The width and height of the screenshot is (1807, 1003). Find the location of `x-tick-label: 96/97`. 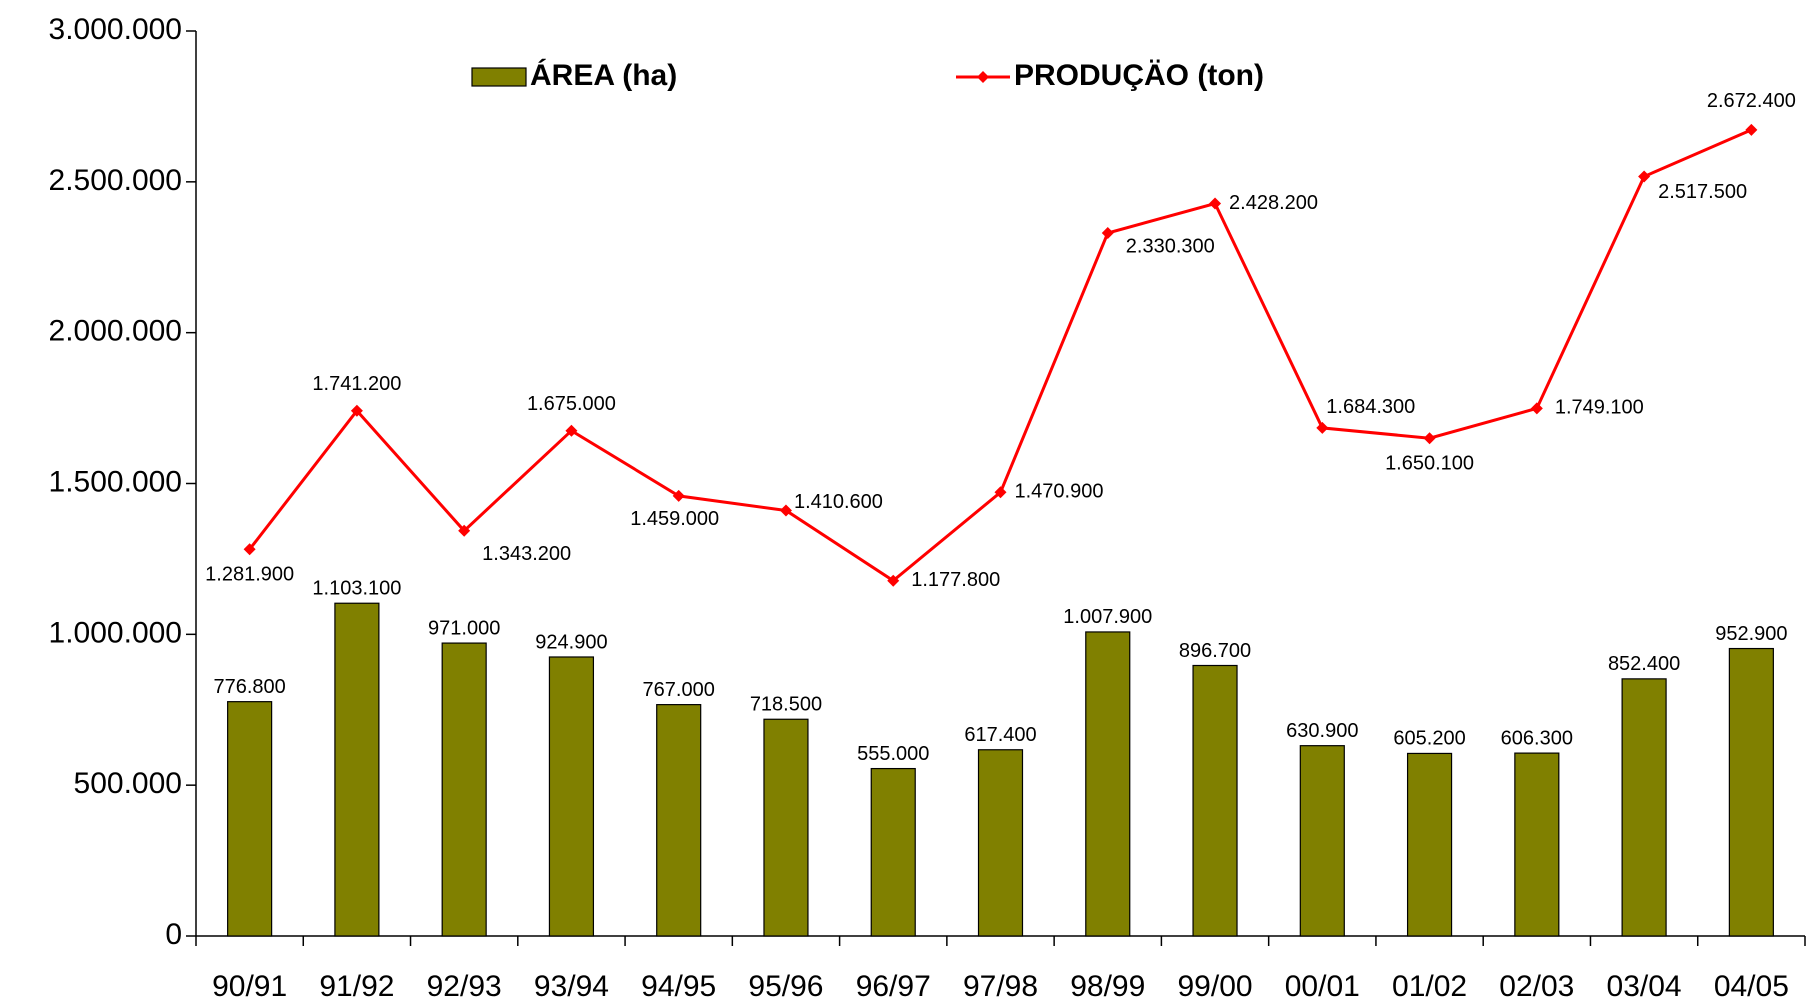

x-tick-label: 96/97 is located at coordinates (893, 986).